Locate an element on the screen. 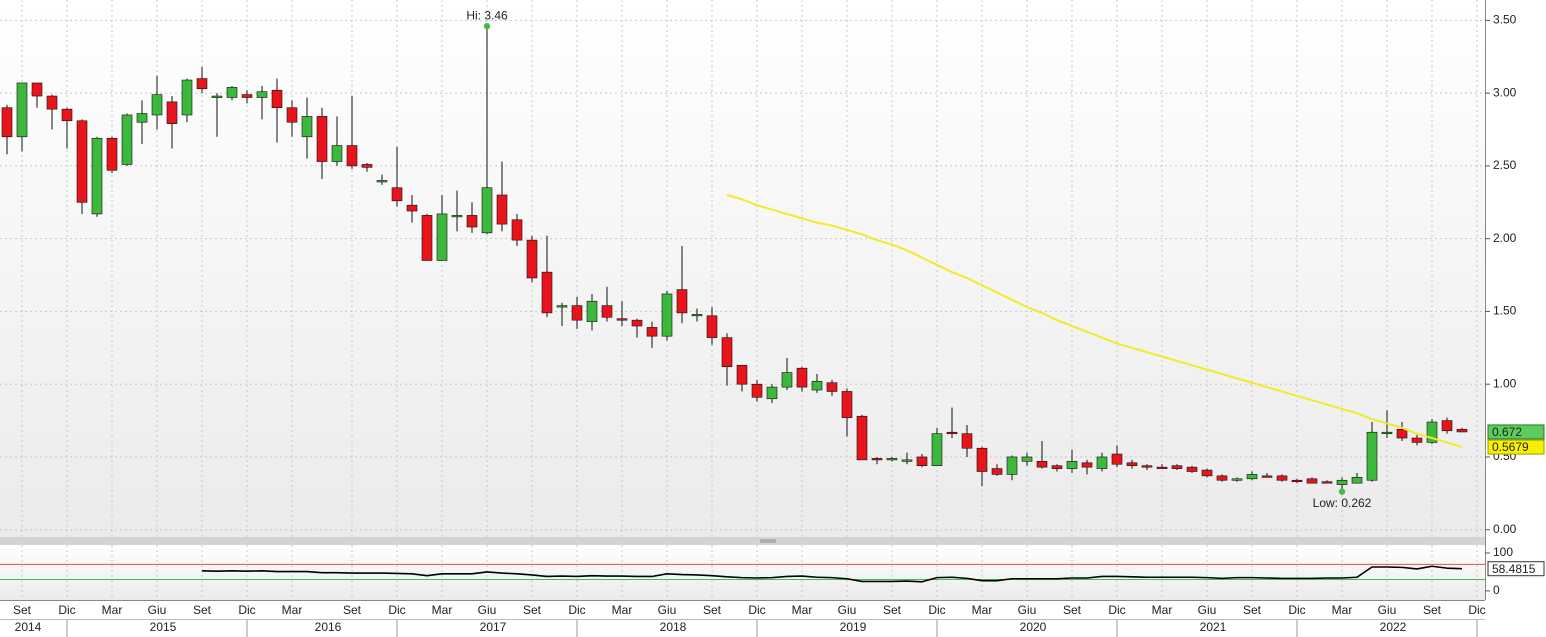 The width and height of the screenshot is (1546, 637). y-tick-label: 3.50 is located at coordinates (1505, 20).